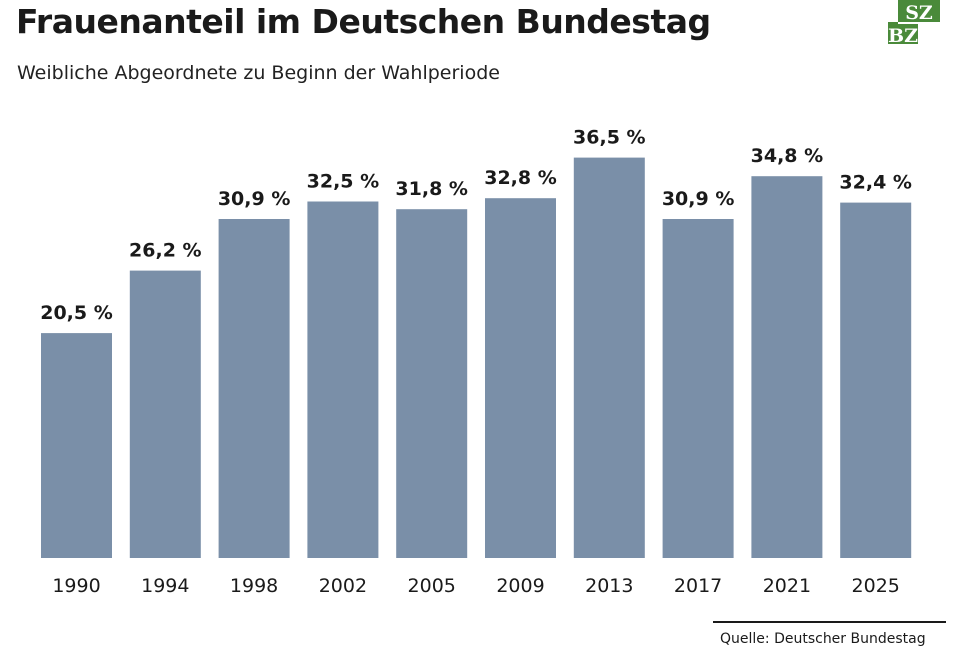 This screenshot has height=648, width=954. Describe the element at coordinates (823, 639) in the screenshot. I see `source-note: Quelle: Deutscher Bundestag` at that location.